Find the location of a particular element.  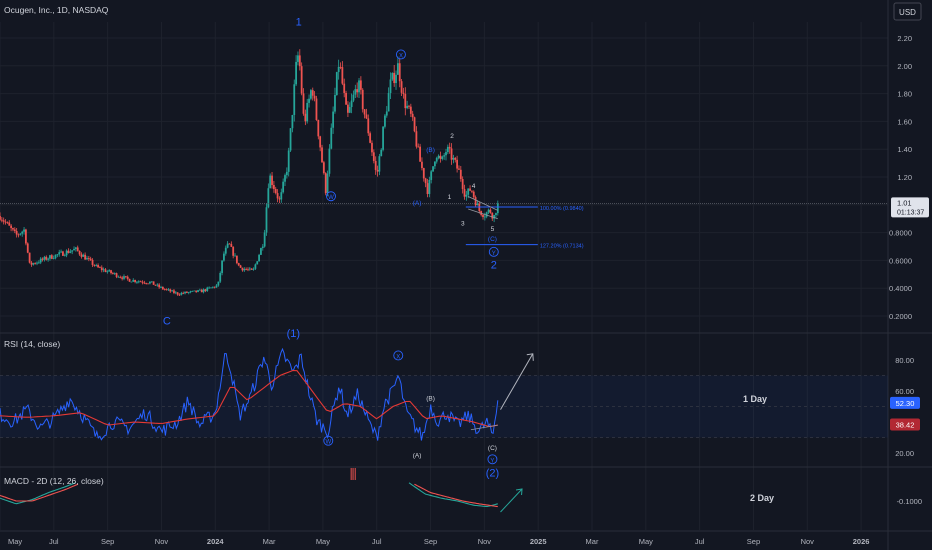

macd-projection-arrow is located at coordinates (511, 500).